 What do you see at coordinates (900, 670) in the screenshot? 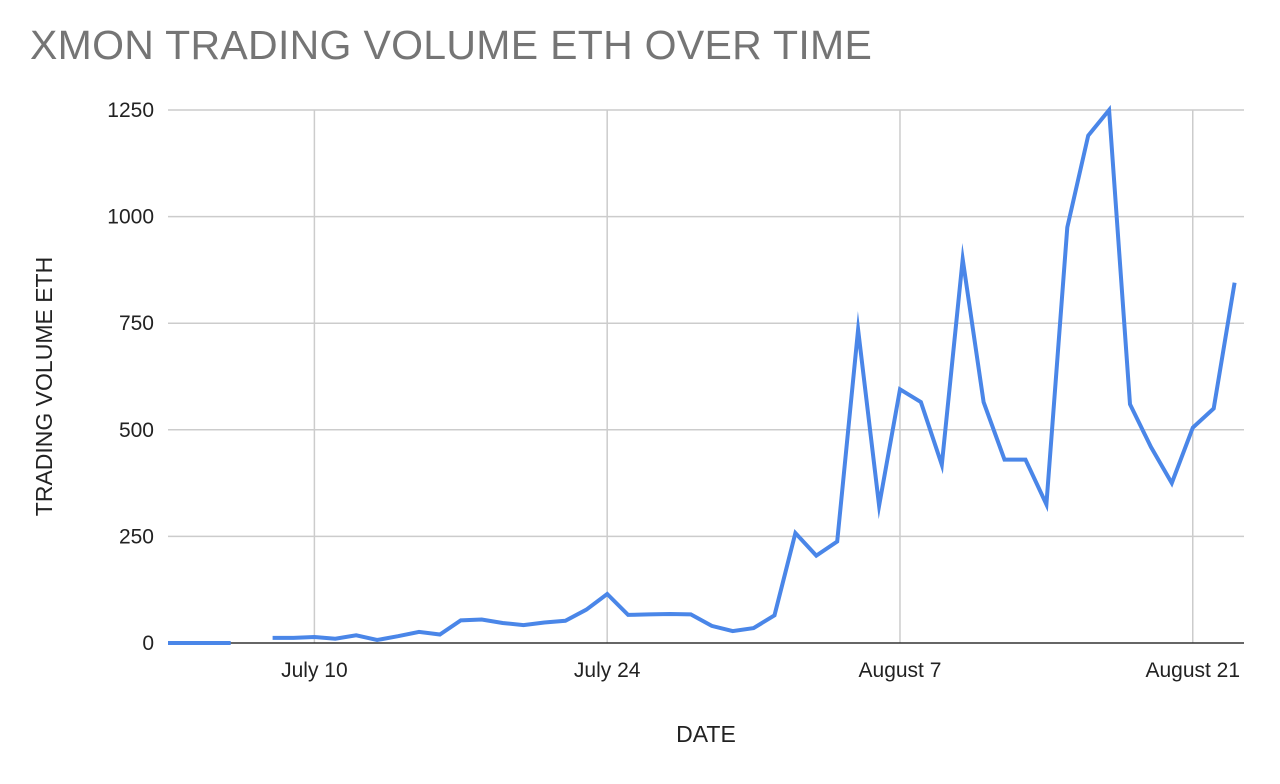
I see `x-tick-label: August 7` at bounding box center [900, 670].